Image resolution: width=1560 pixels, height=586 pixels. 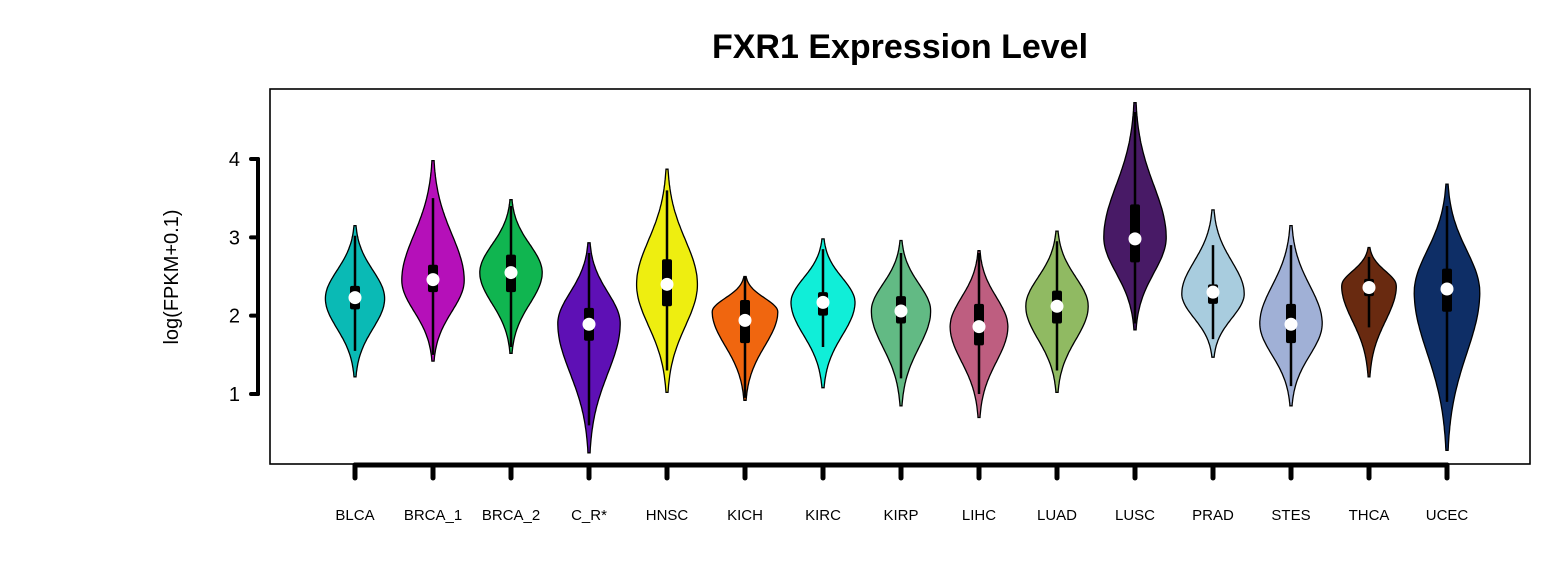 I want to click on y-tick-label: 2, so click(x=234, y=317).